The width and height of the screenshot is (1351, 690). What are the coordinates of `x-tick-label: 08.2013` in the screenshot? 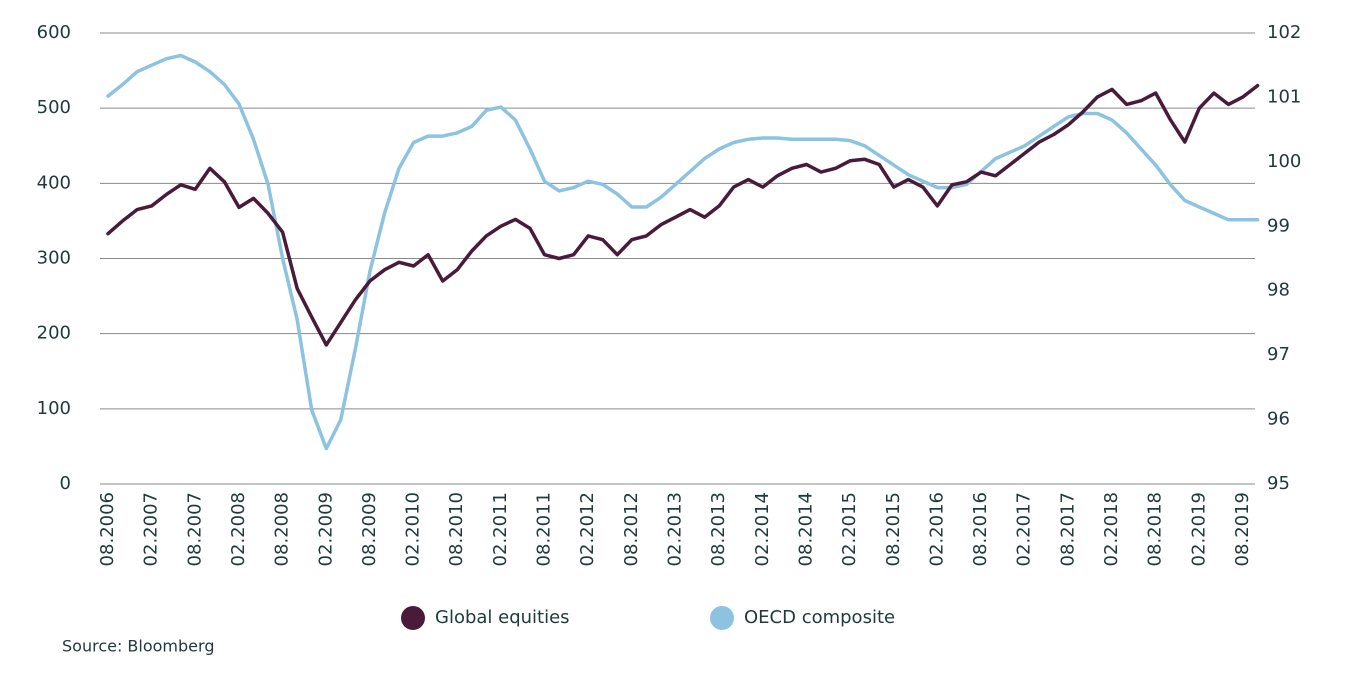 It's located at (718, 529).